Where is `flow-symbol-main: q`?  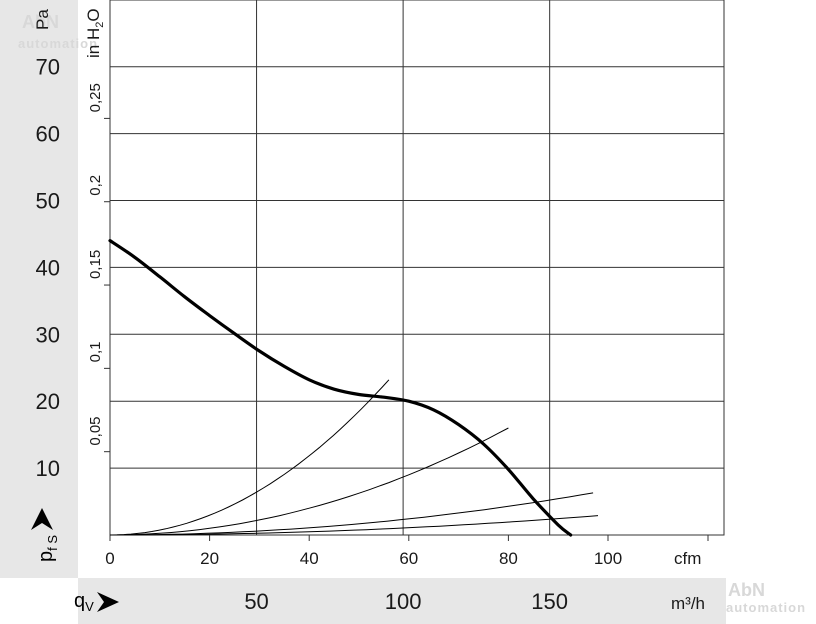
flow-symbol-main: q is located at coordinates (79, 601).